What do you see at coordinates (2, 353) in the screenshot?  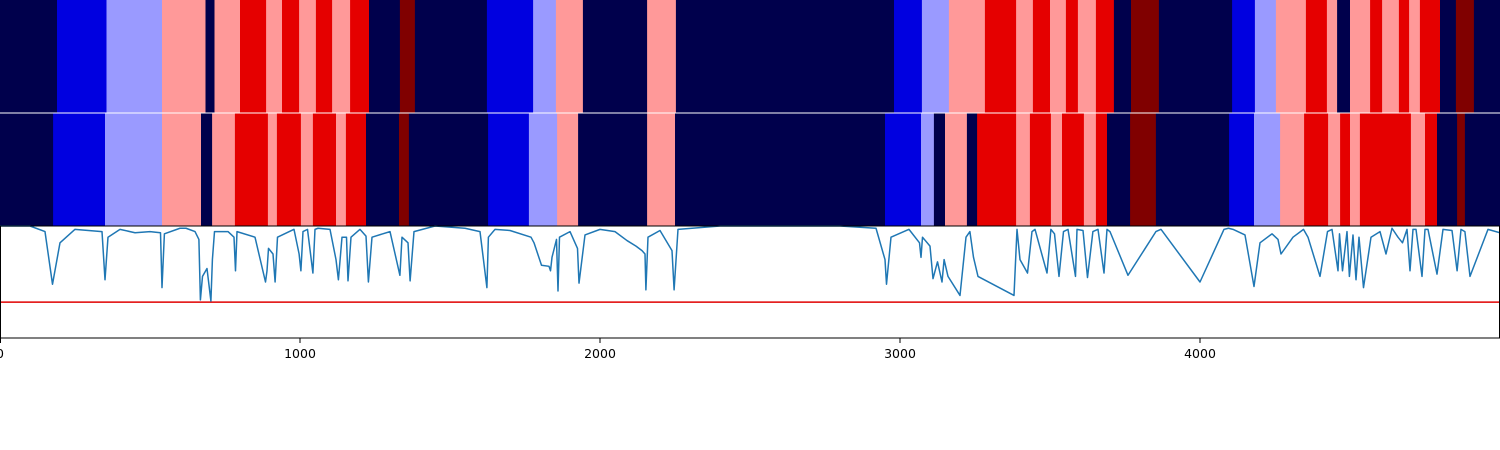 I see `x-tick-label: 0` at bounding box center [2, 353].